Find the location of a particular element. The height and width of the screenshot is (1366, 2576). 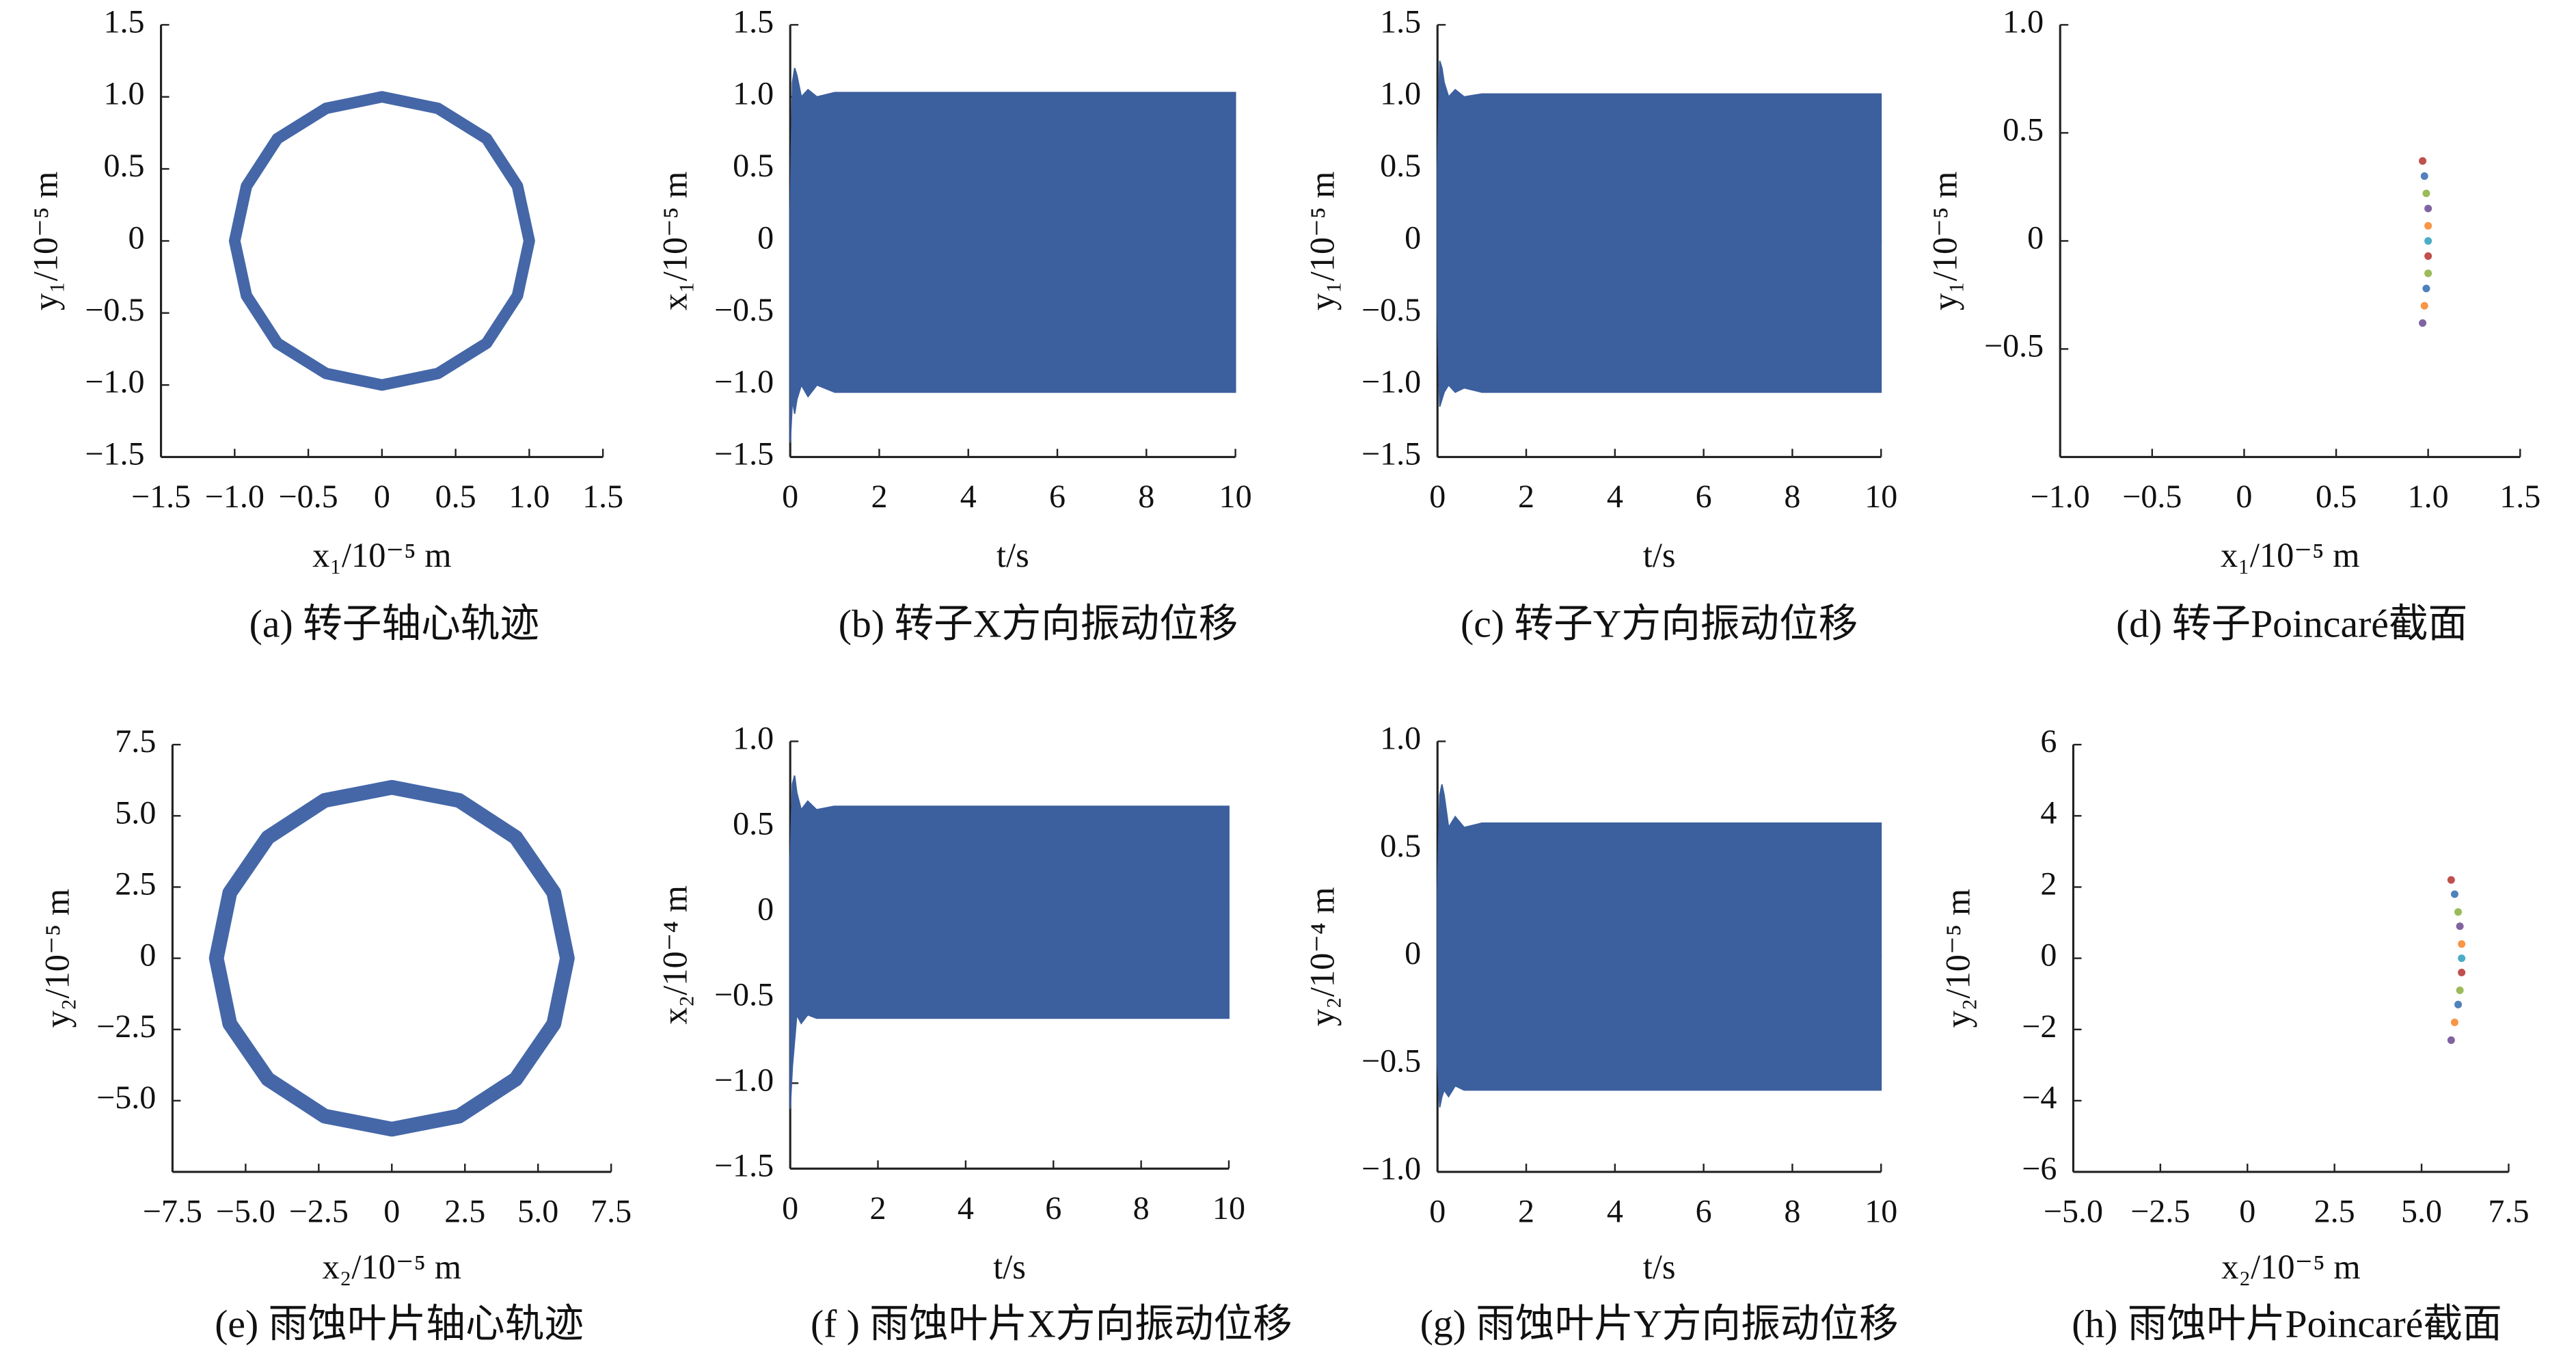

y-tick-label: −2 is located at coordinates (2040, 1026).